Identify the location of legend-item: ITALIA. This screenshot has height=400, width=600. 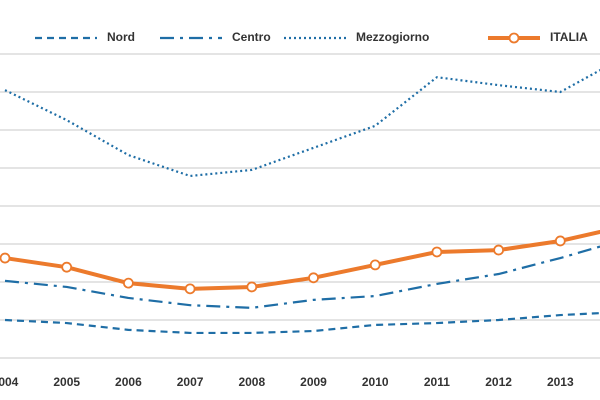
(538, 37).